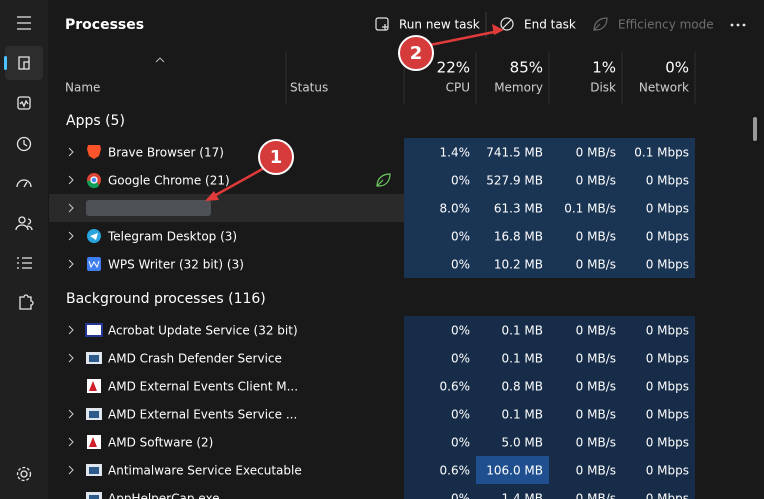 Image resolution: width=764 pixels, height=499 pixels. Describe the element at coordinates (518, 88) in the screenshot. I see `column-header: Memory` at that location.